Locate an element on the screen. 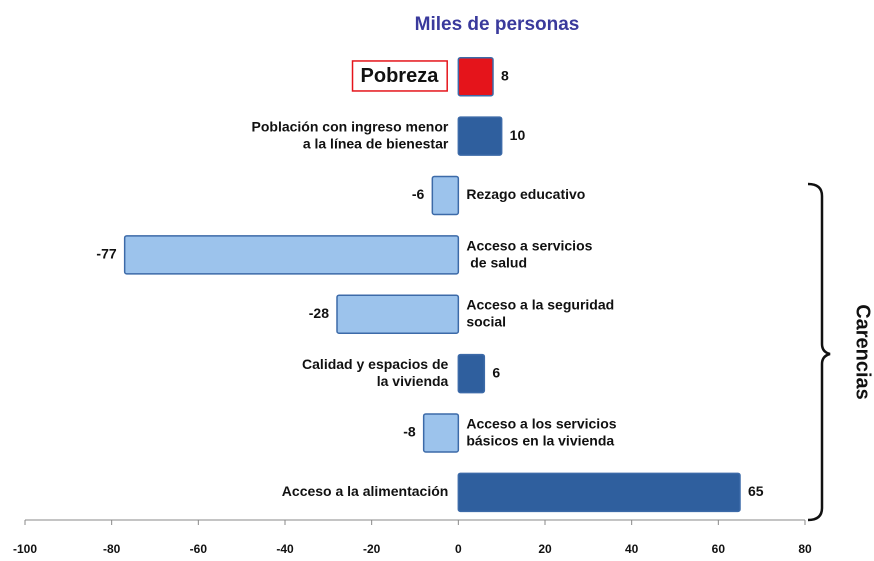 The height and width of the screenshot is (561, 874). x-tick-label: -20 is located at coordinates (372, 549).